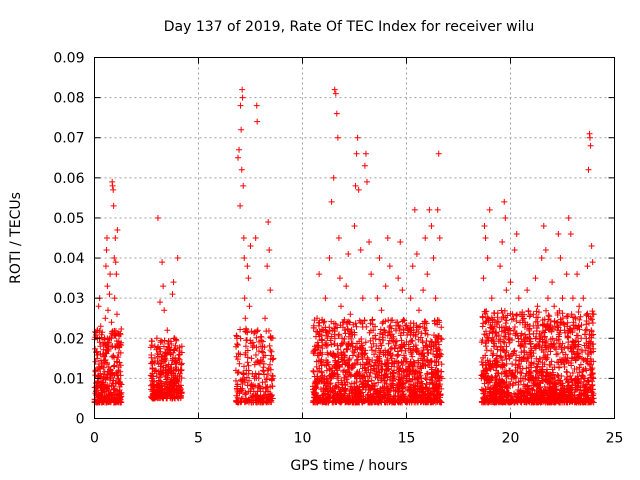  Describe the element at coordinates (94, 439) in the screenshot. I see `x-tick-label: 0` at that location.